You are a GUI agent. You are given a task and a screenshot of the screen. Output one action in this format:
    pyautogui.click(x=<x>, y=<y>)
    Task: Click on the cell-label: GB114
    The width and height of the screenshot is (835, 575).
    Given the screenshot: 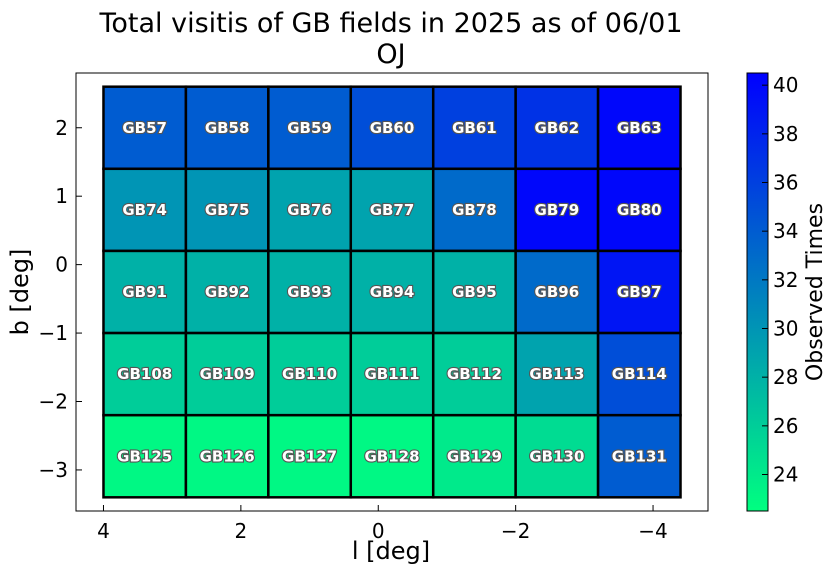 What is the action you would take?
    pyautogui.click(x=639, y=374)
    